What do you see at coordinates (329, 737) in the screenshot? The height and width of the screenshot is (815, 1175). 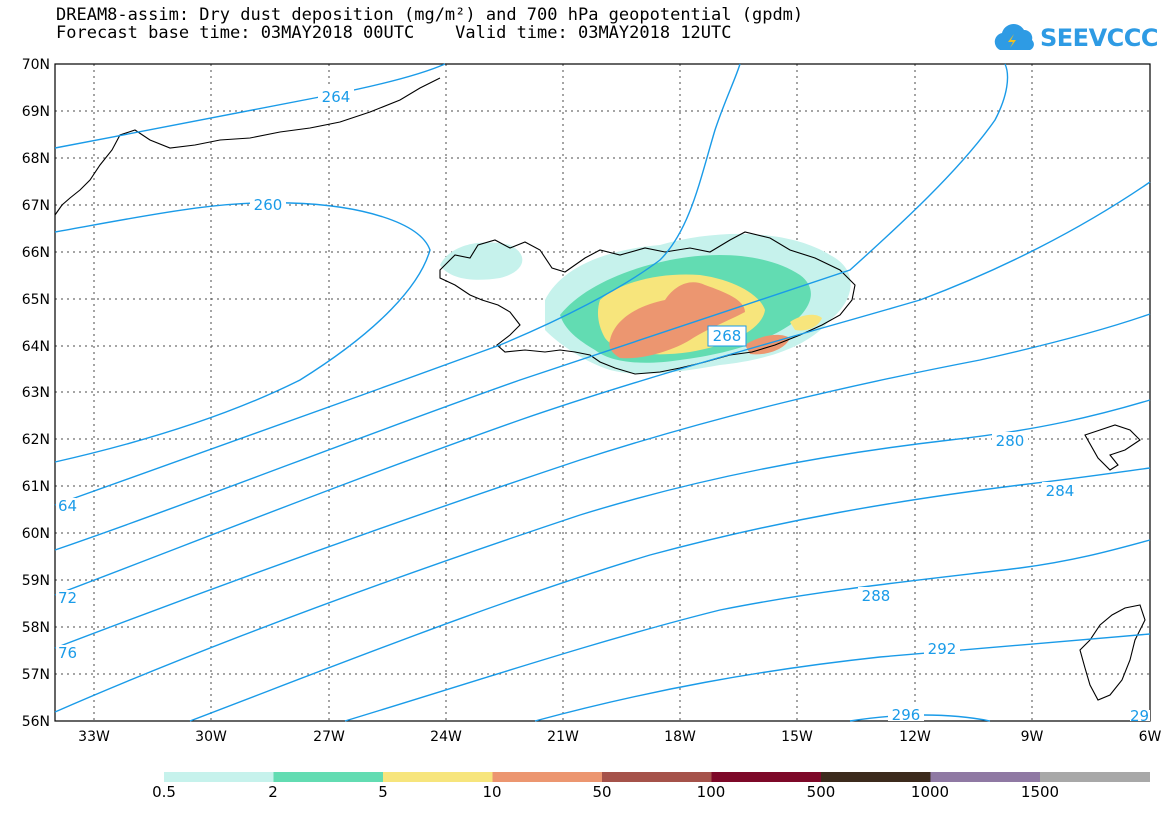 I see `lon-label: 27W` at bounding box center [329, 737].